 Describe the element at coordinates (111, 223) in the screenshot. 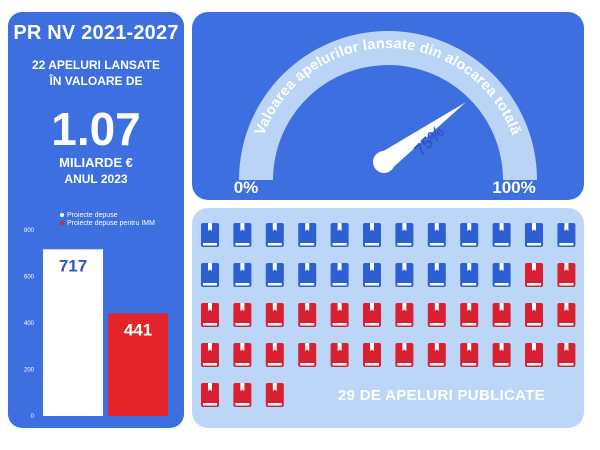

I see `legend-label-imm: Proiecte depuse pentru IMM` at that location.